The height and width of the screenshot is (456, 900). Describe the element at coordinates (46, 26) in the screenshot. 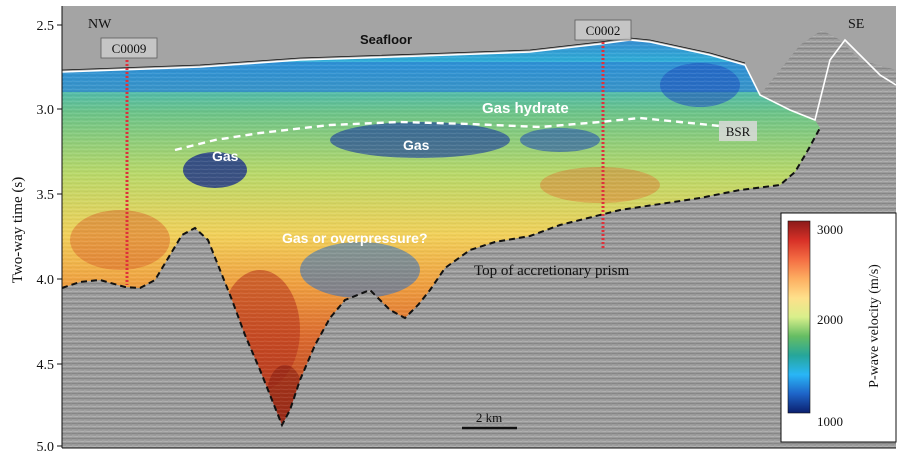

I see `y-tick-label: 2.5` at that location.